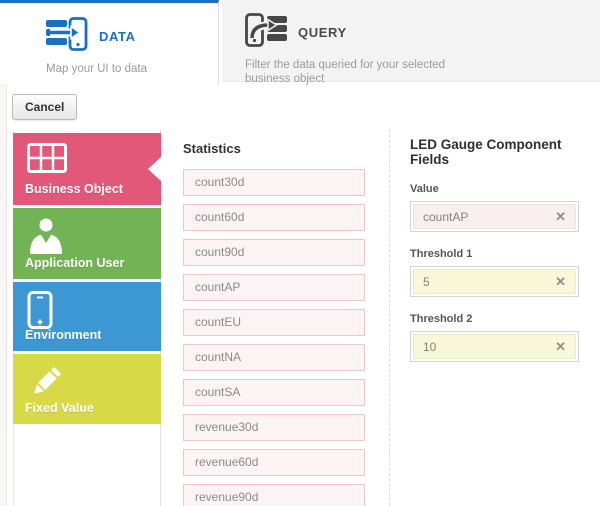  Describe the element at coordinates (441, 319) in the screenshot. I see `threshold2-field-label: Threshold 2` at that location.